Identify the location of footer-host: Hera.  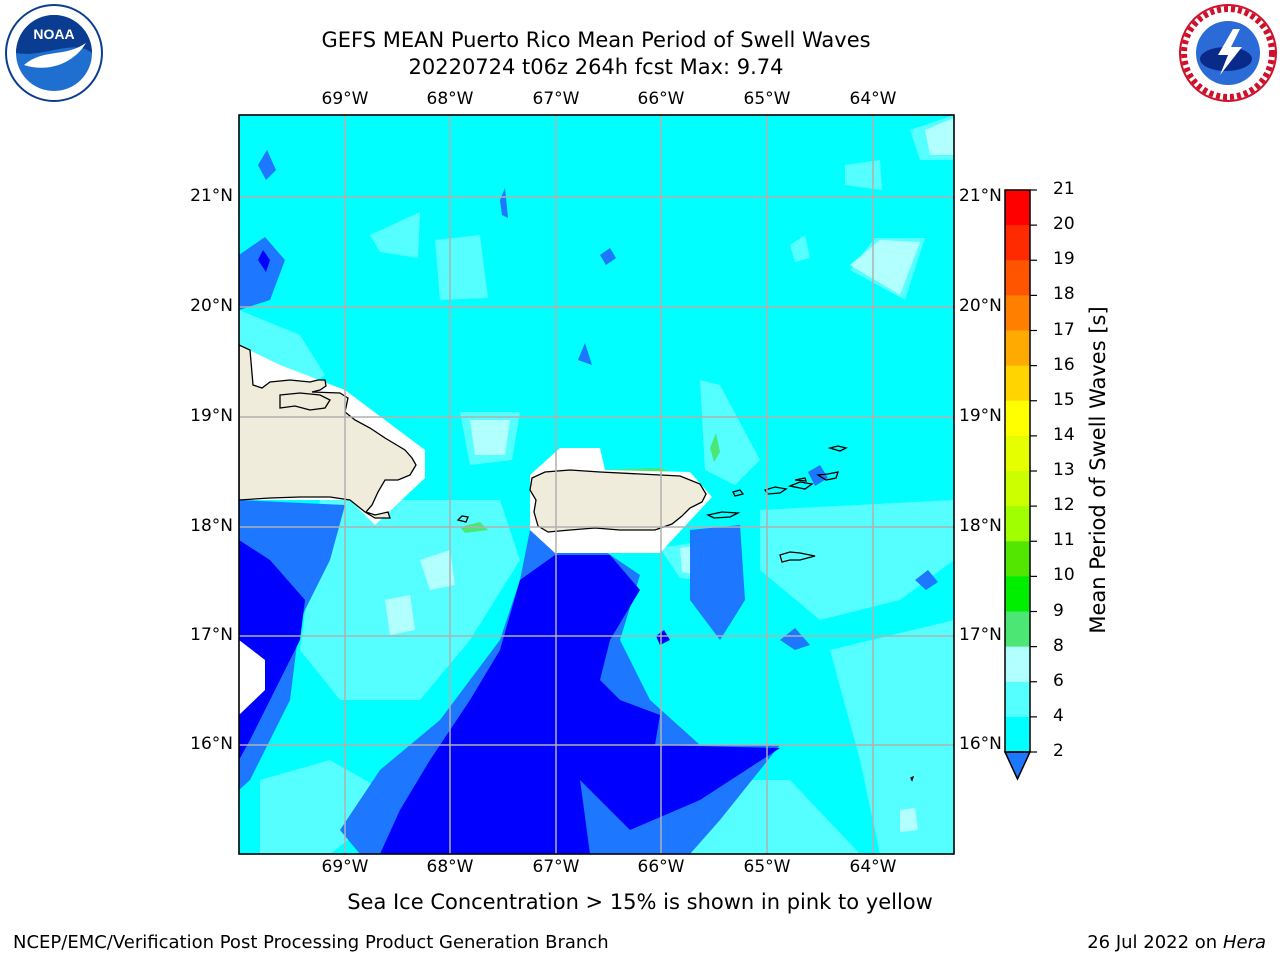
(1244, 942).